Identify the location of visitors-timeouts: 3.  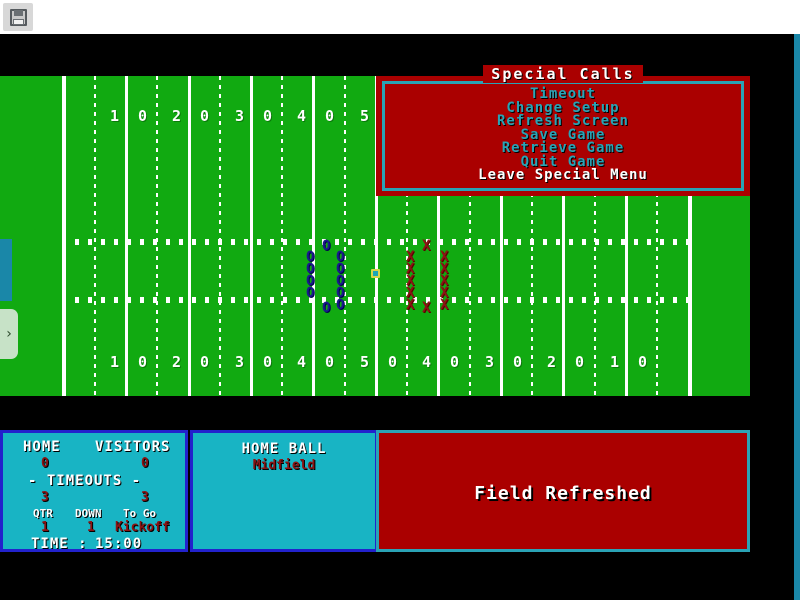
(145, 497).